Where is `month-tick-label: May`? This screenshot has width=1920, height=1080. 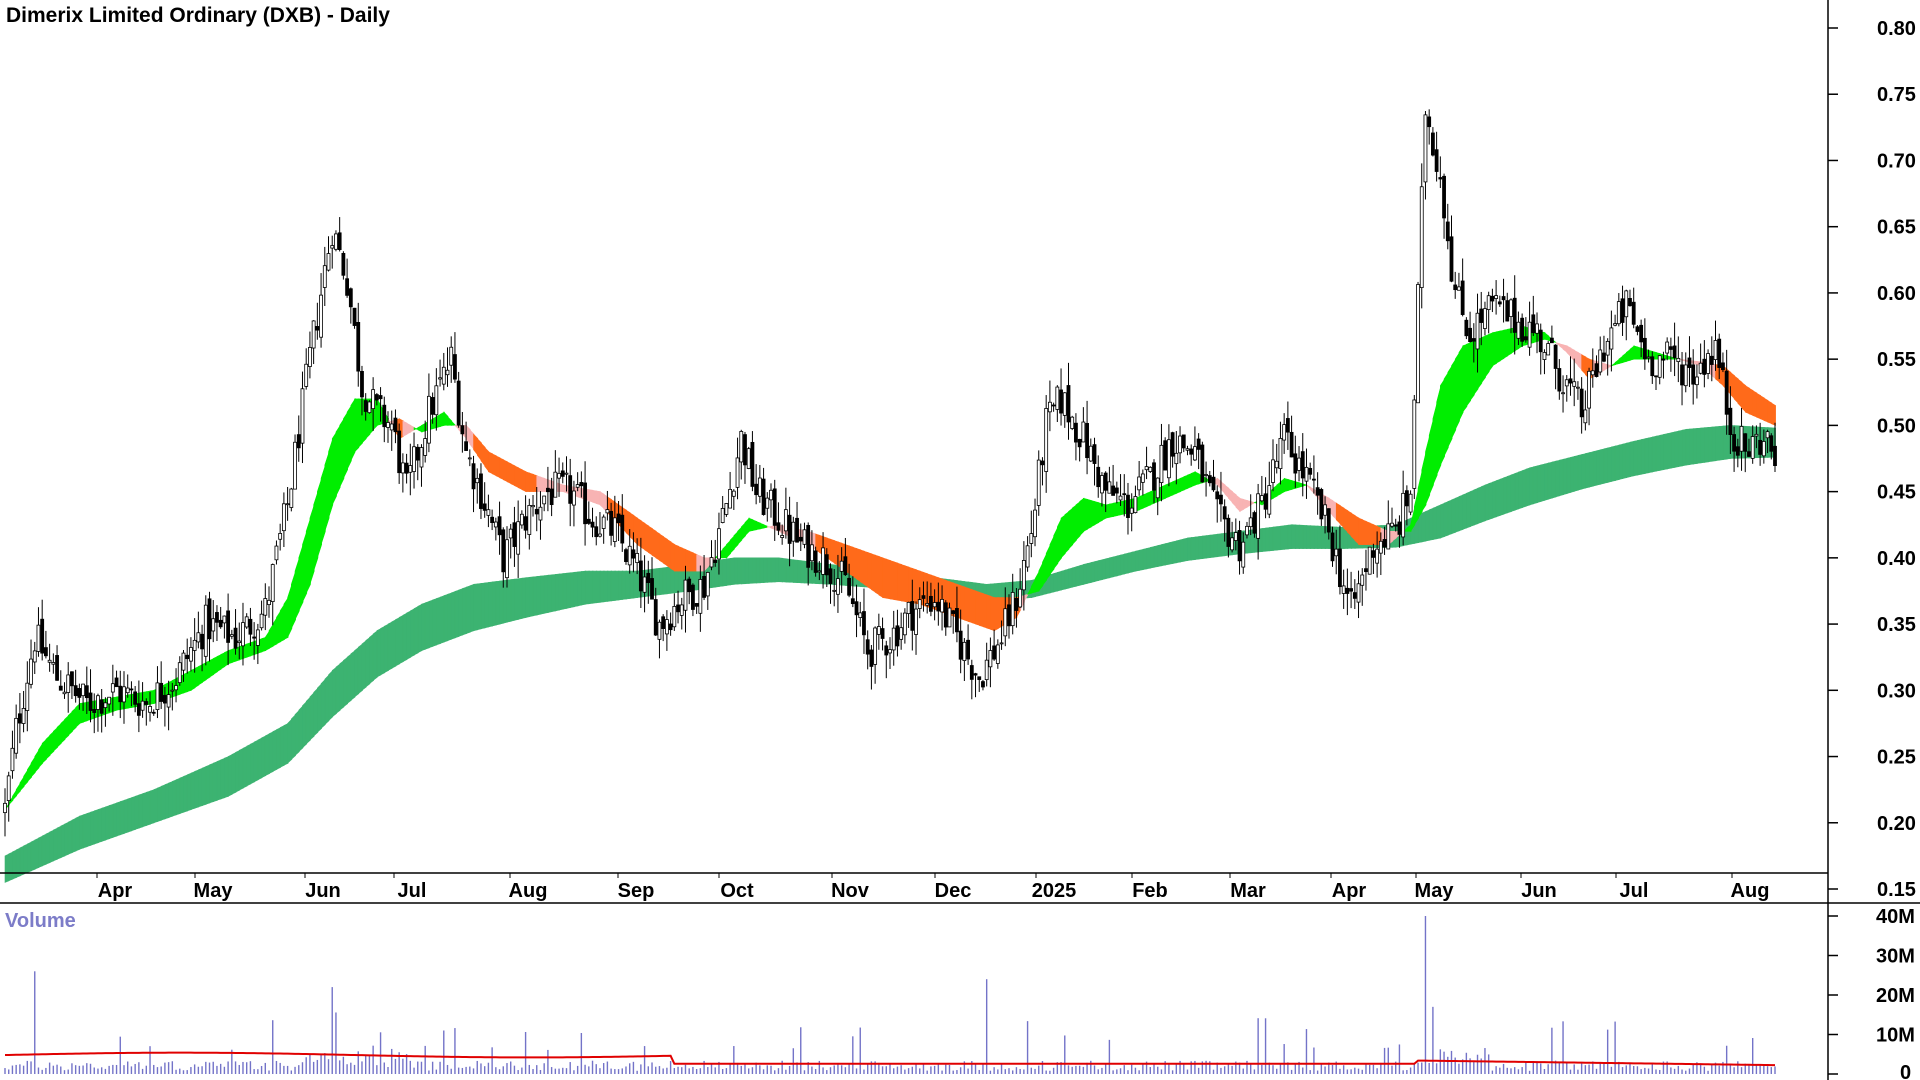 month-tick-label: May is located at coordinates (1435, 891).